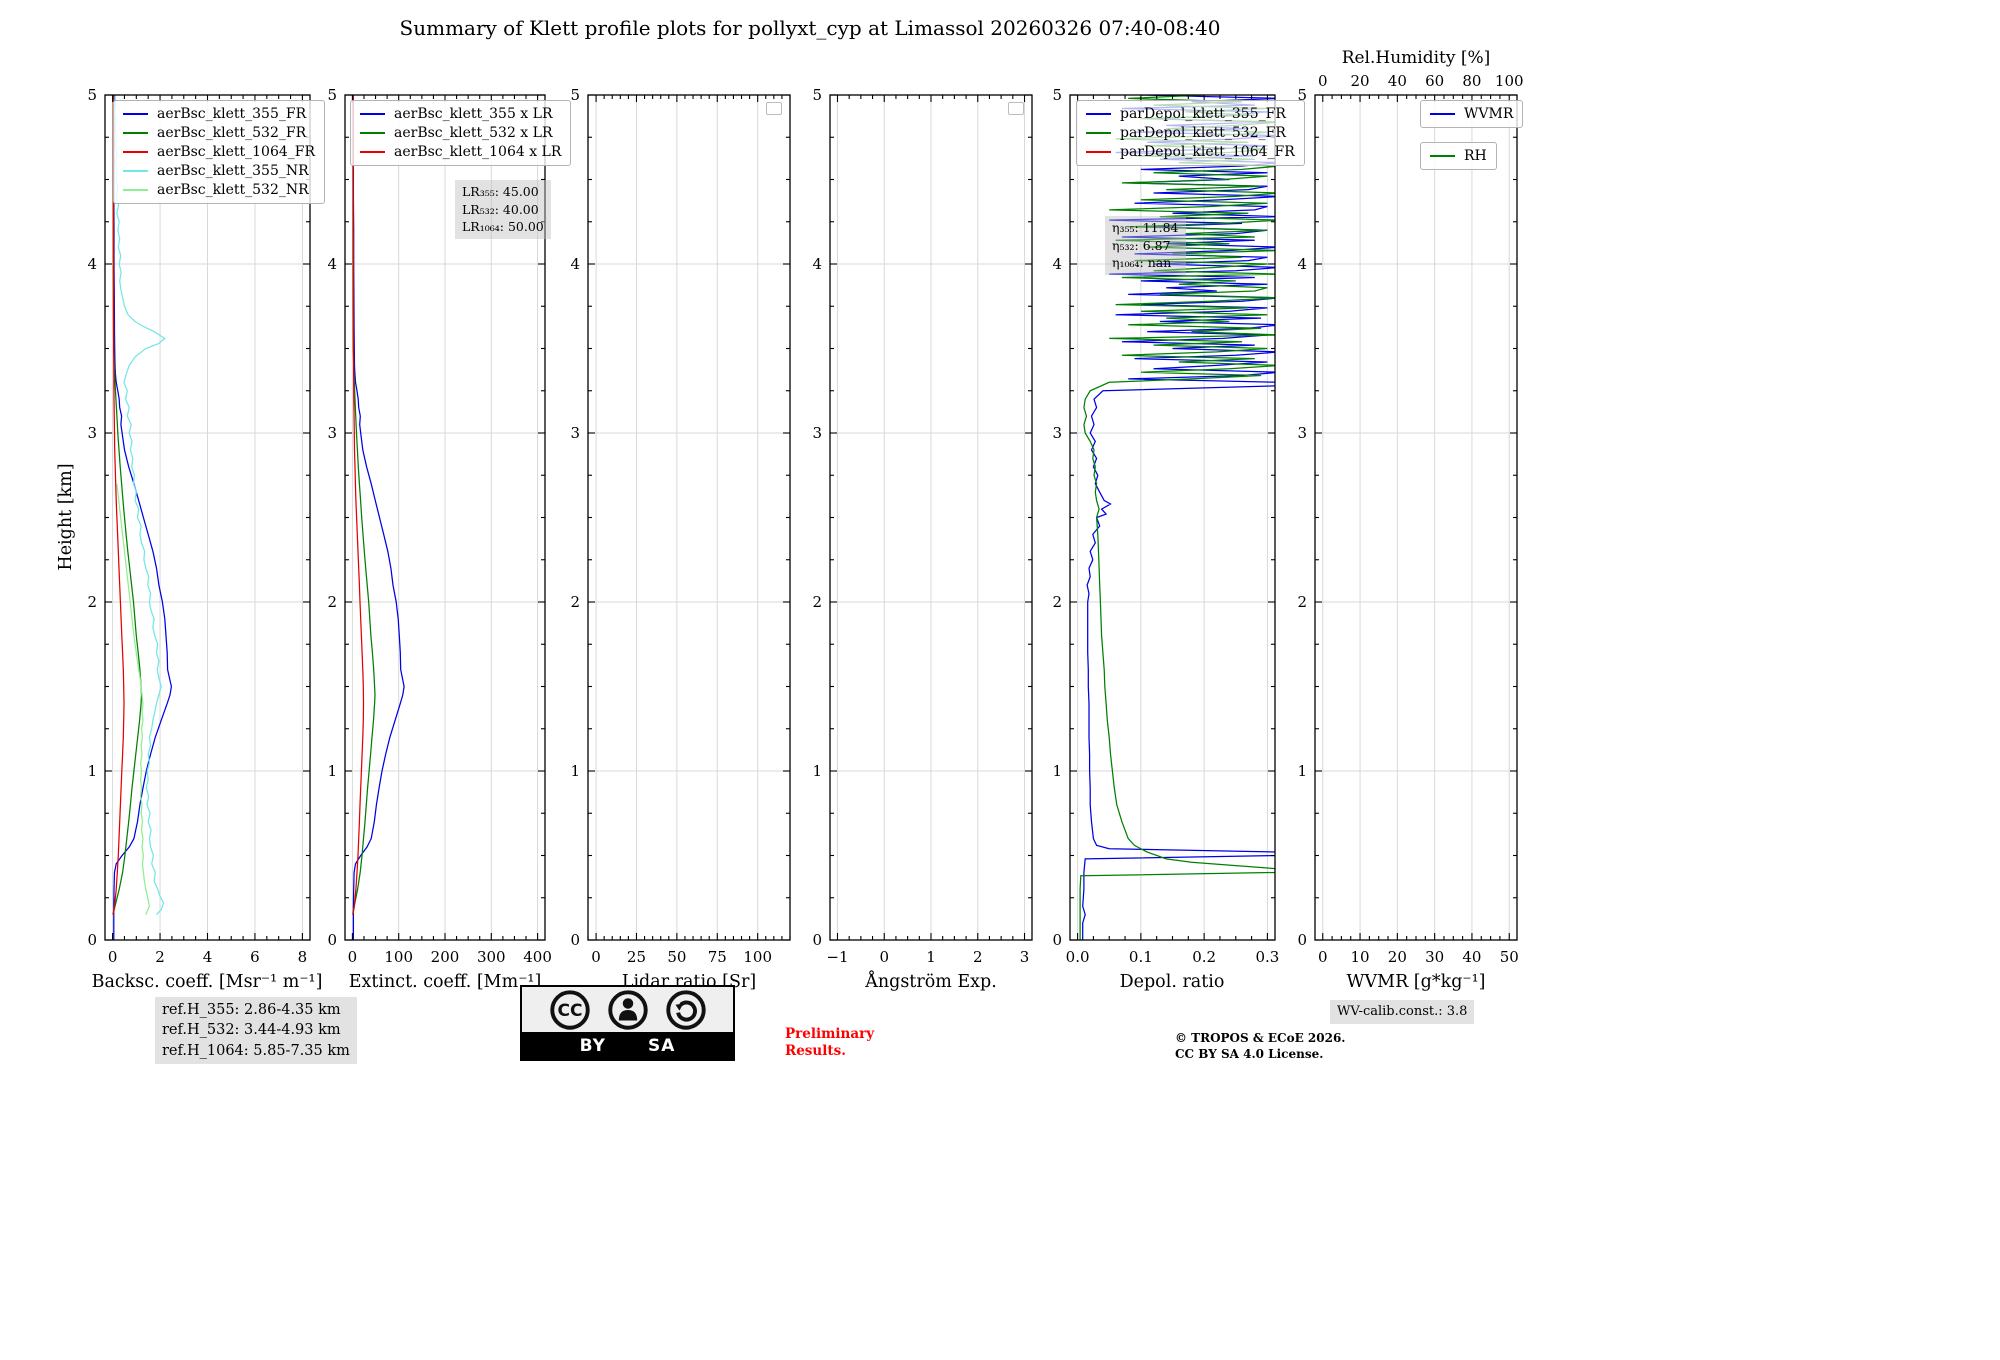 The image size is (2000, 1360). Describe the element at coordinates (233, 190) in the screenshot. I see `legend-label: aerBsc_klett_532_NR` at that location.